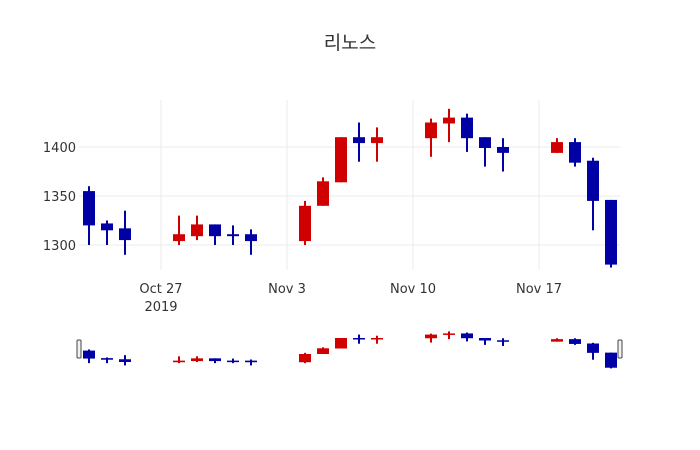 The height and width of the screenshot is (450, 700). Describe the element at coordinates (350, 43) in the screenshot. I see `chart-title: 리노스` at that location.